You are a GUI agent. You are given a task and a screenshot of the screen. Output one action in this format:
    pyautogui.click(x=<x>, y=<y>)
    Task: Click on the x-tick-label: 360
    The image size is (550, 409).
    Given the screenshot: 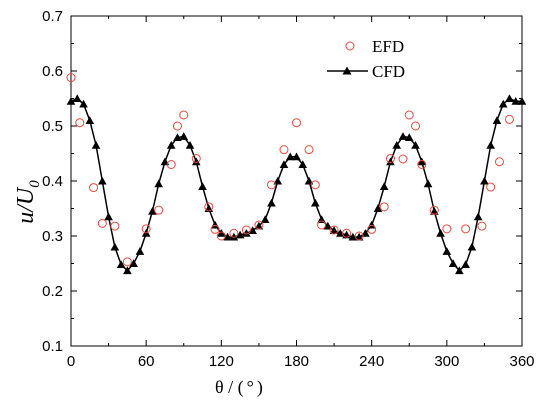 What is the action you would take?
    pyautogui.click(x=521, y=361)
    